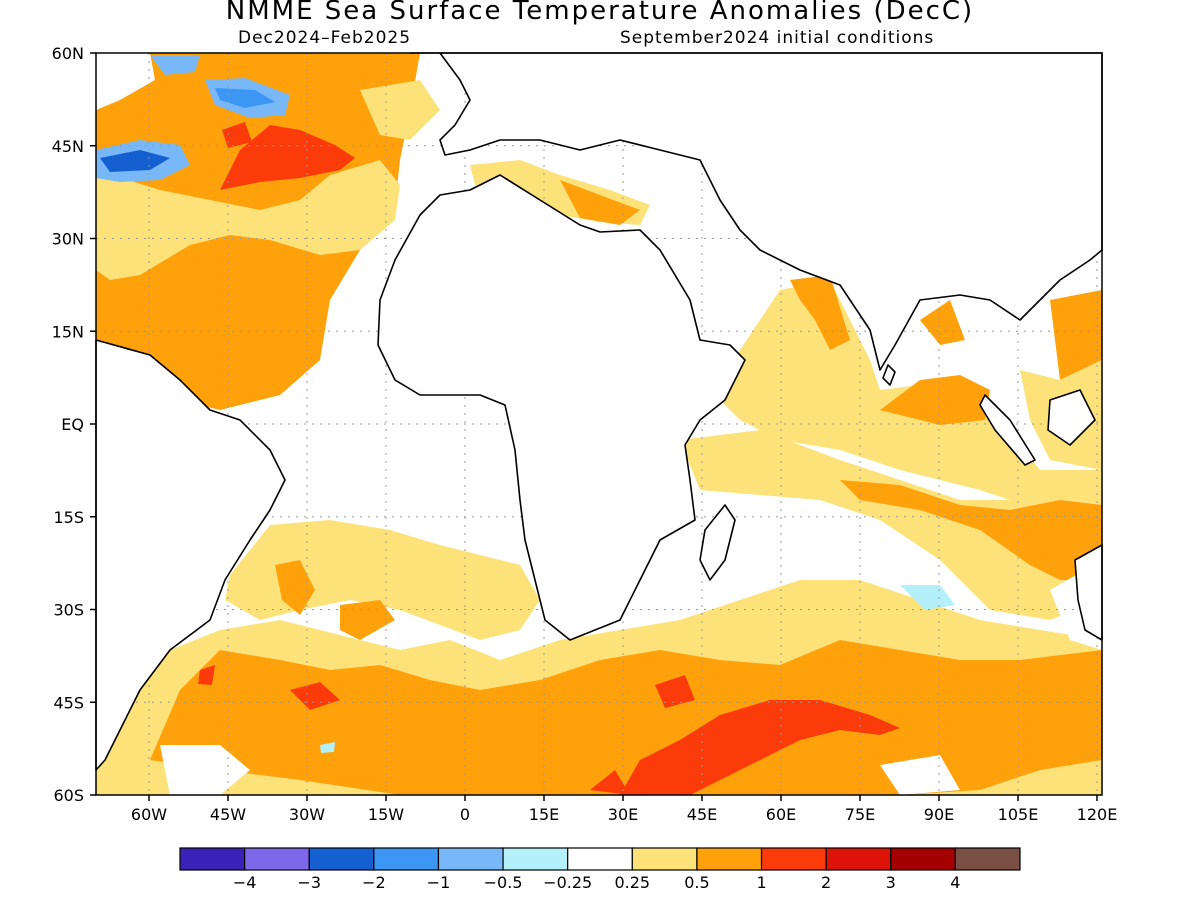 The width and height of the screenshot is (1200, 900). Describe the element at coordinates (696, 882) in the screenshot. I see `colorbar-label: 0.5` at that location.